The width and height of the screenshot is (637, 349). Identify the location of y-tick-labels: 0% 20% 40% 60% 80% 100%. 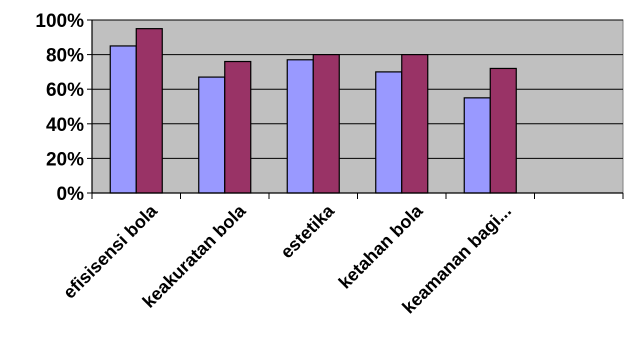
(59, 108).